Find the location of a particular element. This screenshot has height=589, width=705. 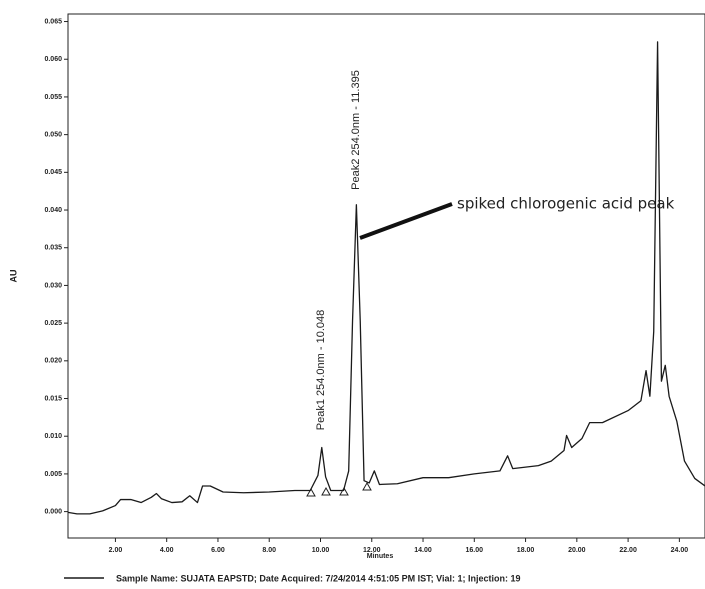

y-tick-label: 0.035 is located at coordinates (53, 248).